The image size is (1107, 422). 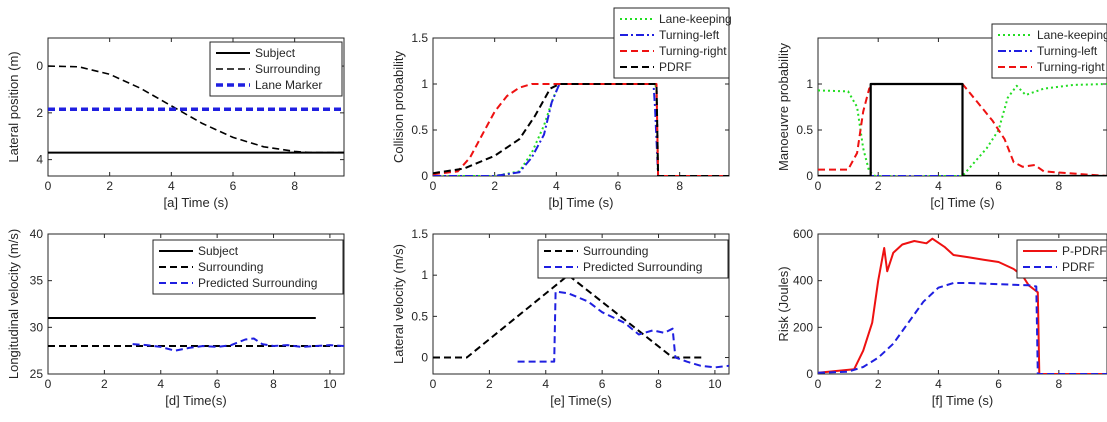 What do you see at coordinates (288, 85) in the screenshot?
I see `legend-entry: Lane Marker` at bounding box center [288, 85].